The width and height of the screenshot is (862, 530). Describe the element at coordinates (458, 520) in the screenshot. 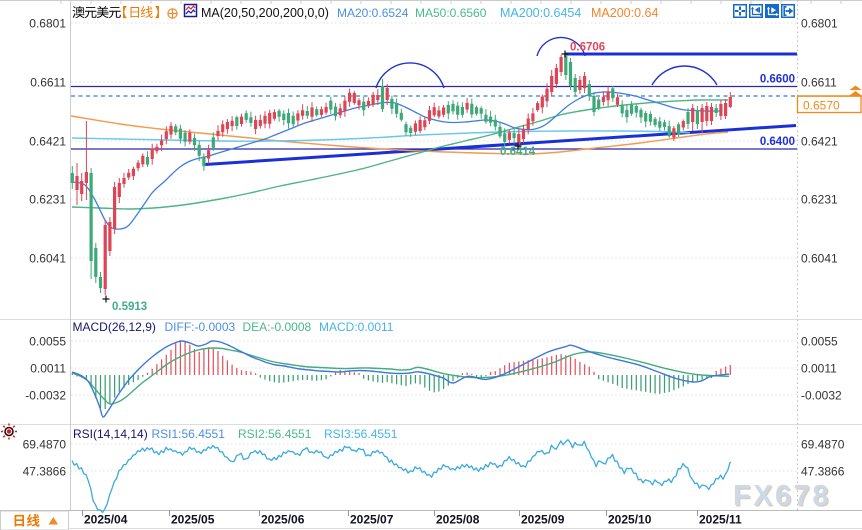

I see `svg-text: 2025/08` at that location.